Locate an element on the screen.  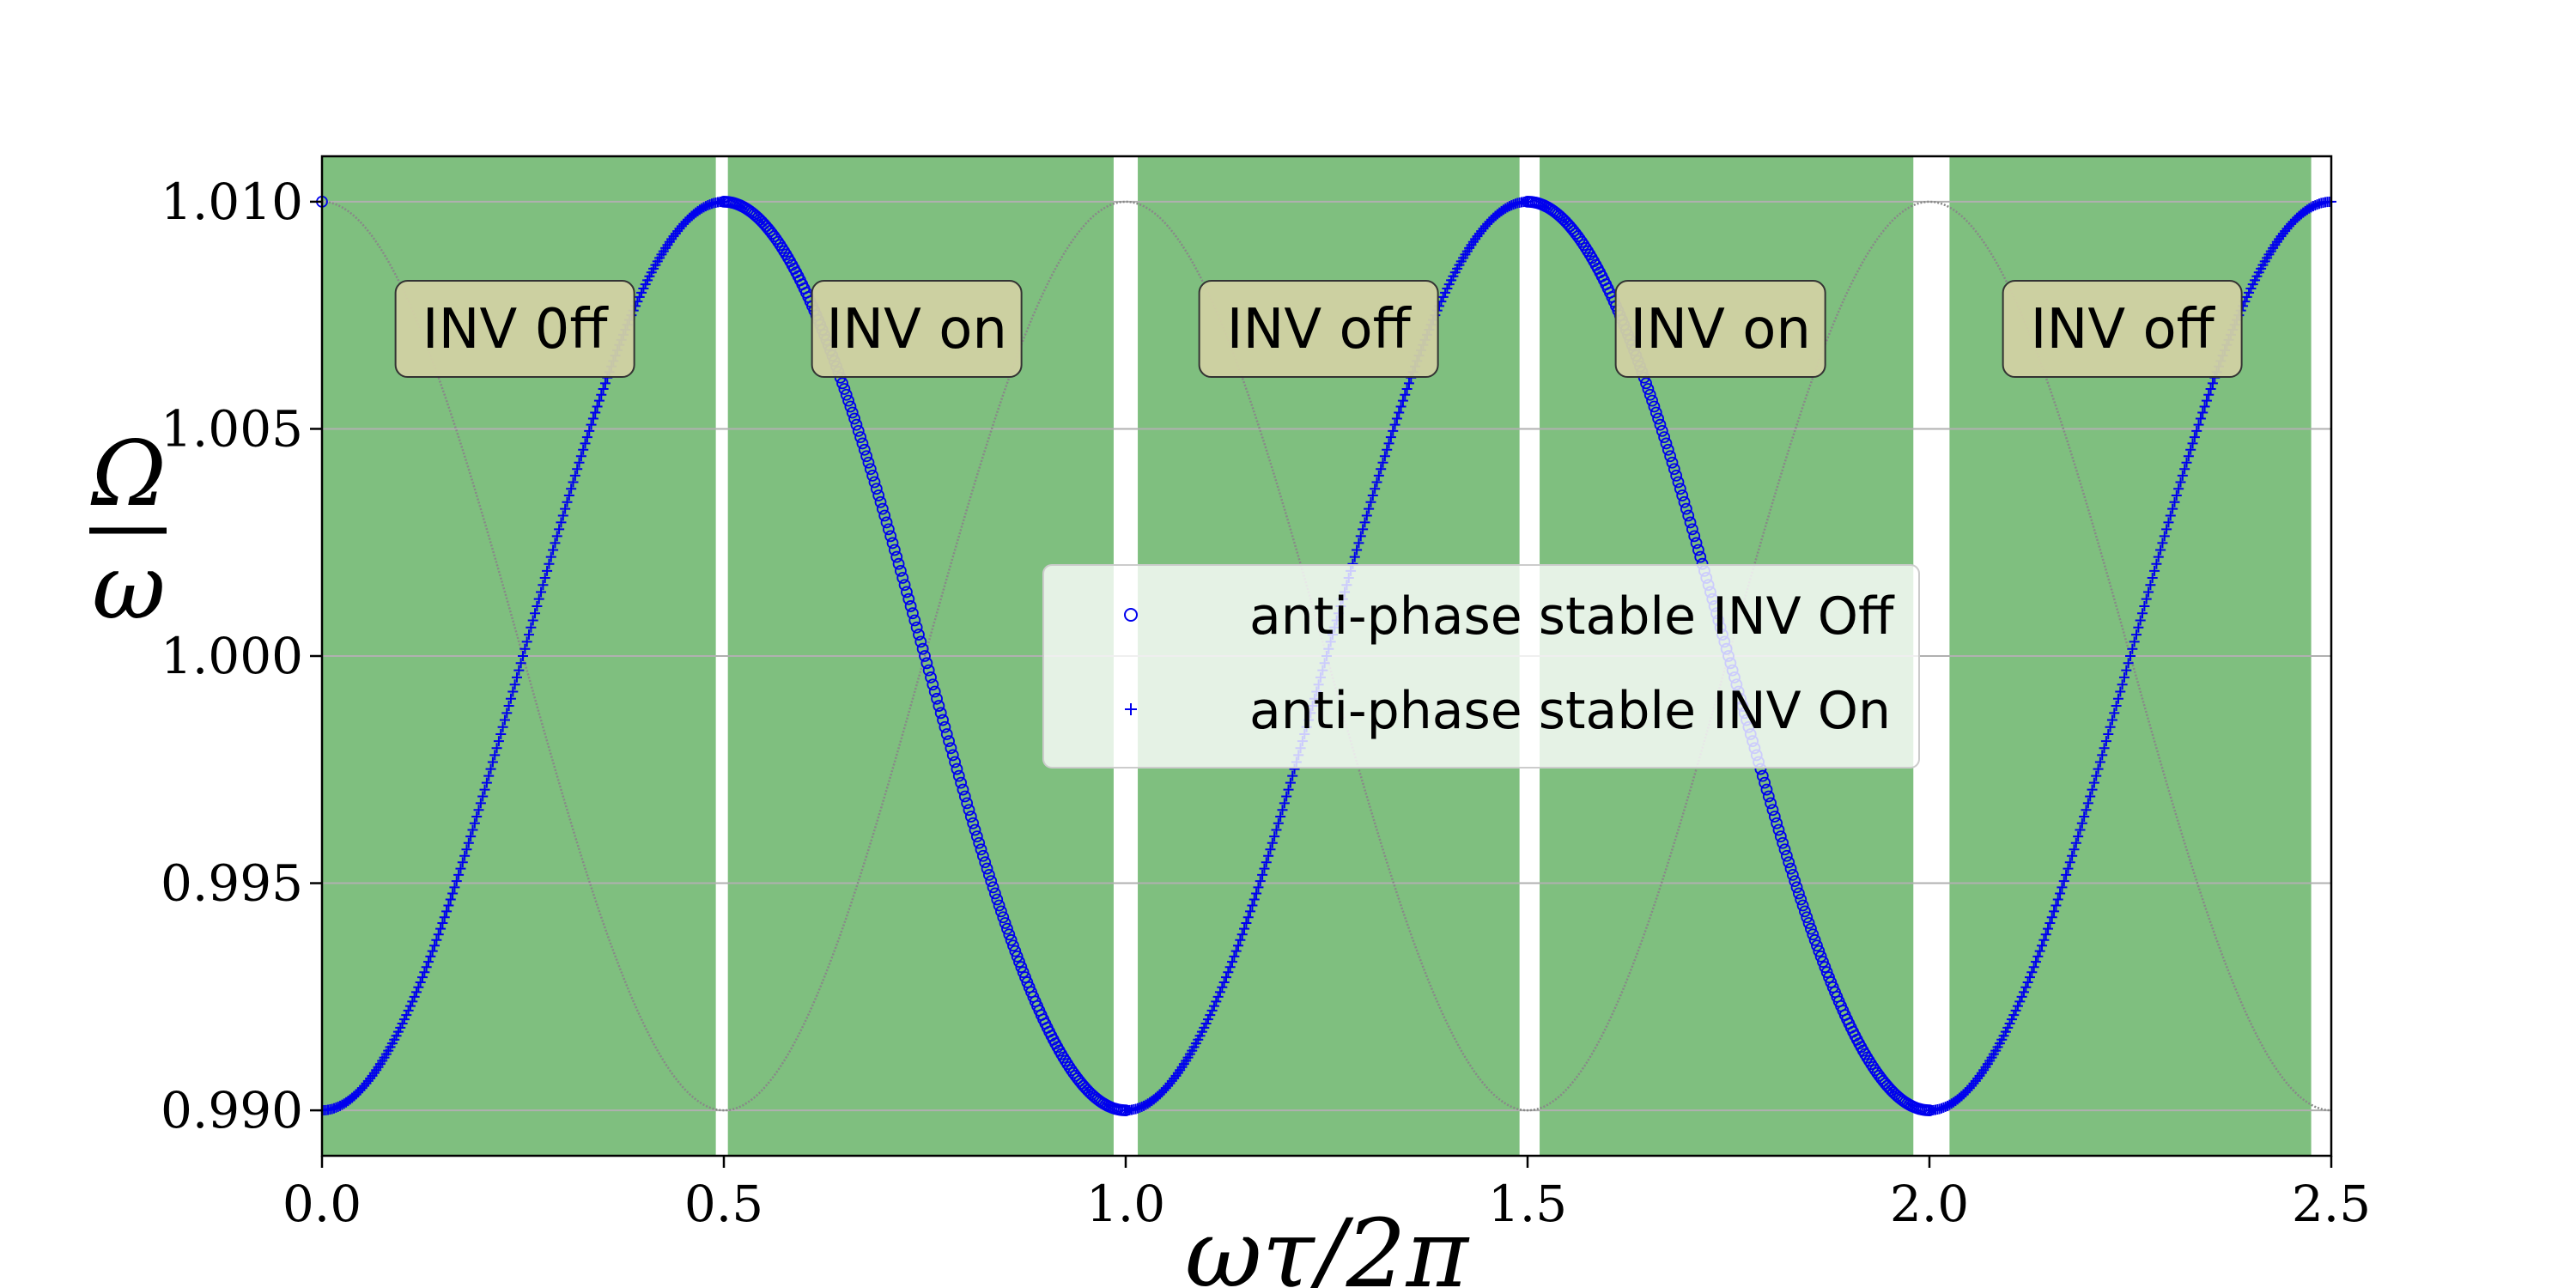
x-tick-label-0: 0.0 is located at coordinates (322, 1204).